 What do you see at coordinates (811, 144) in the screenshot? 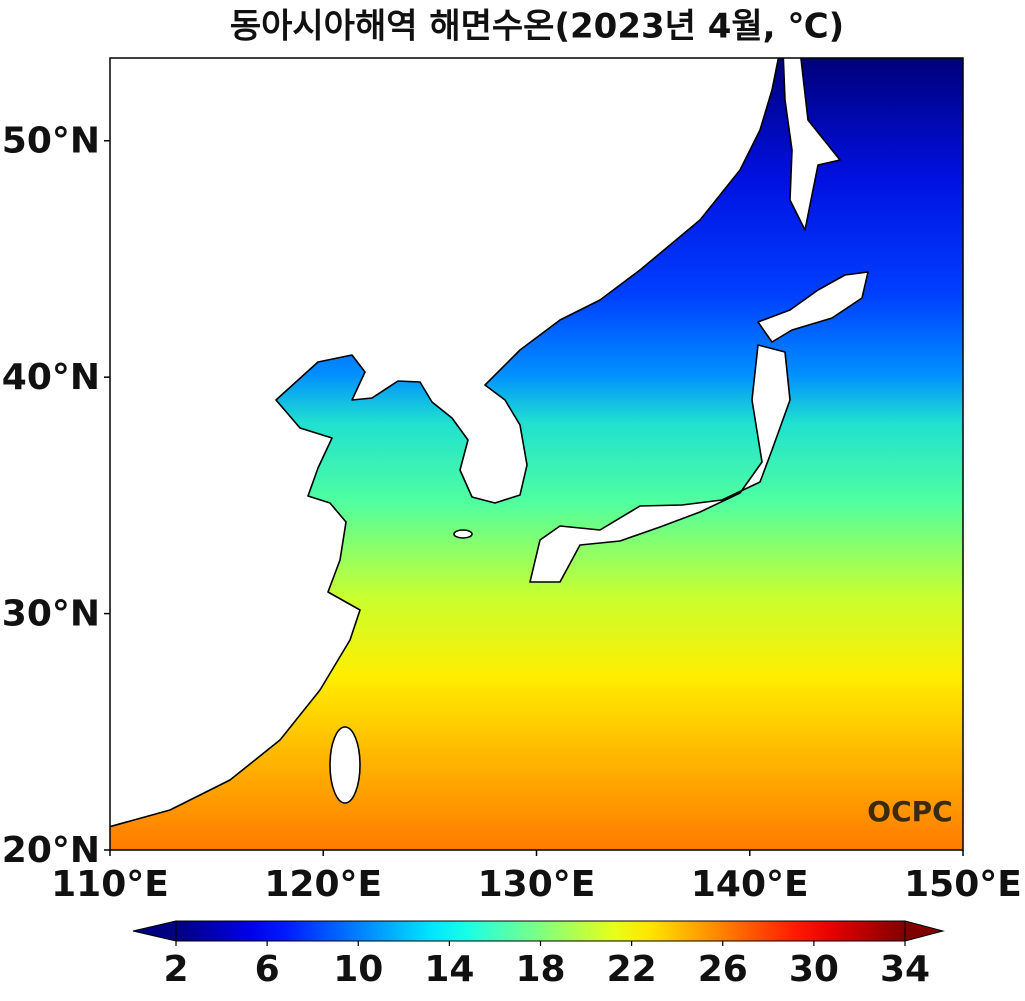
I see `sakhalin` at bounding box center [811, 144].